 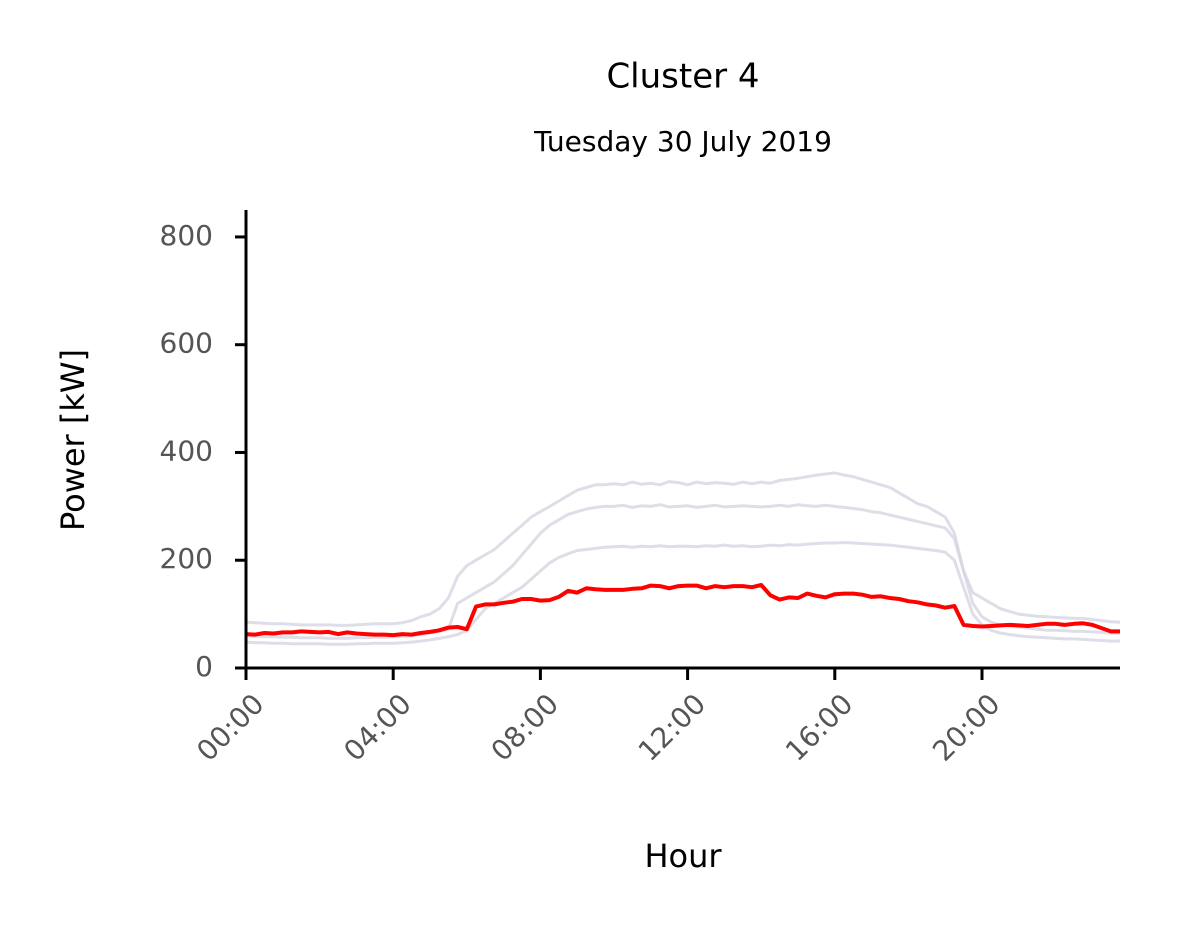 I want to click on x-tick-label: 08:00, so click(x=525, y=727).